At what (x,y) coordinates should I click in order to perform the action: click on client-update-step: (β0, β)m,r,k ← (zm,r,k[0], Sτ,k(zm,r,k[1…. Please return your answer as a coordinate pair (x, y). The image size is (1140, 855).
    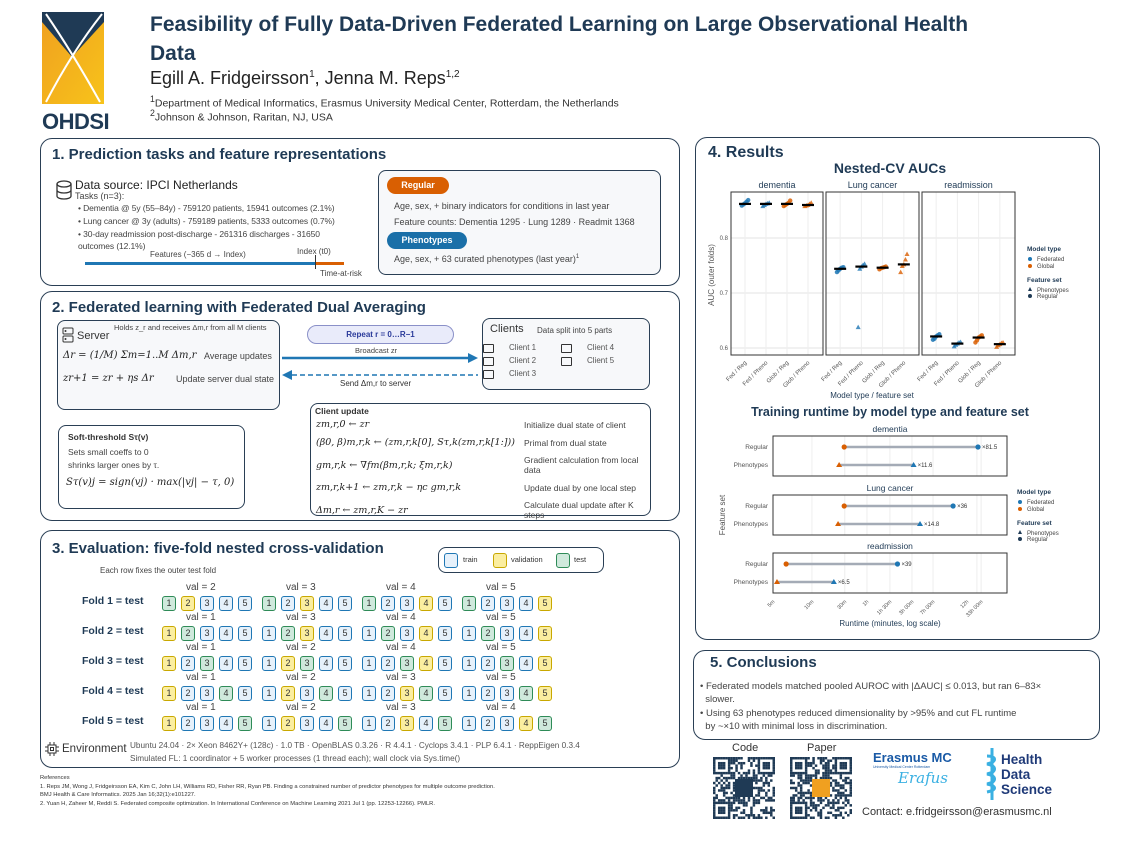
    Looking at the image, I should click on (481, 442).